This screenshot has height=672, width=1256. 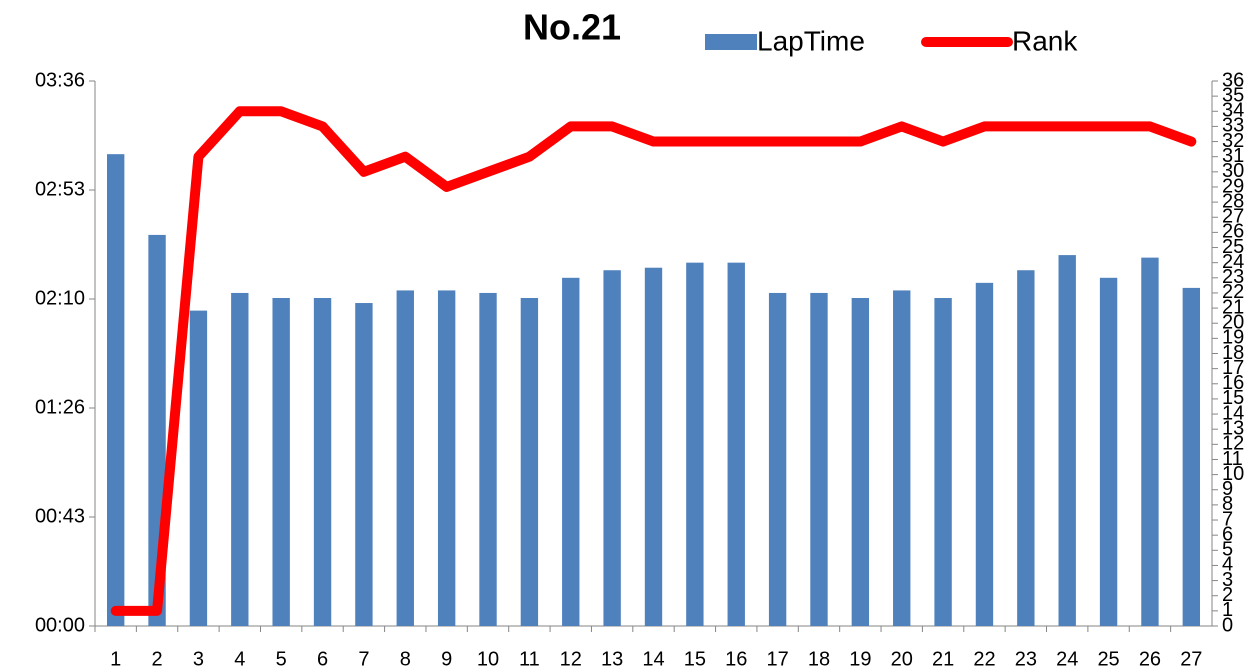 I want to click on x-tick-label: 4, so click(x=239, y=659).